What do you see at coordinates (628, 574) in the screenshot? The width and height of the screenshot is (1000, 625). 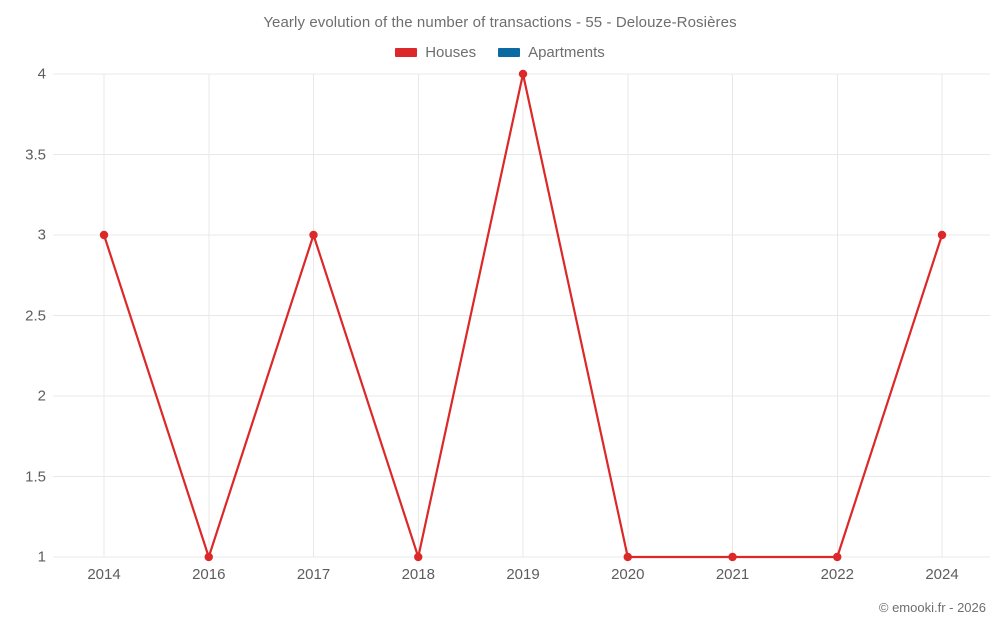 I see `x-tick-label: 2020` at bounding box center [628, 574].